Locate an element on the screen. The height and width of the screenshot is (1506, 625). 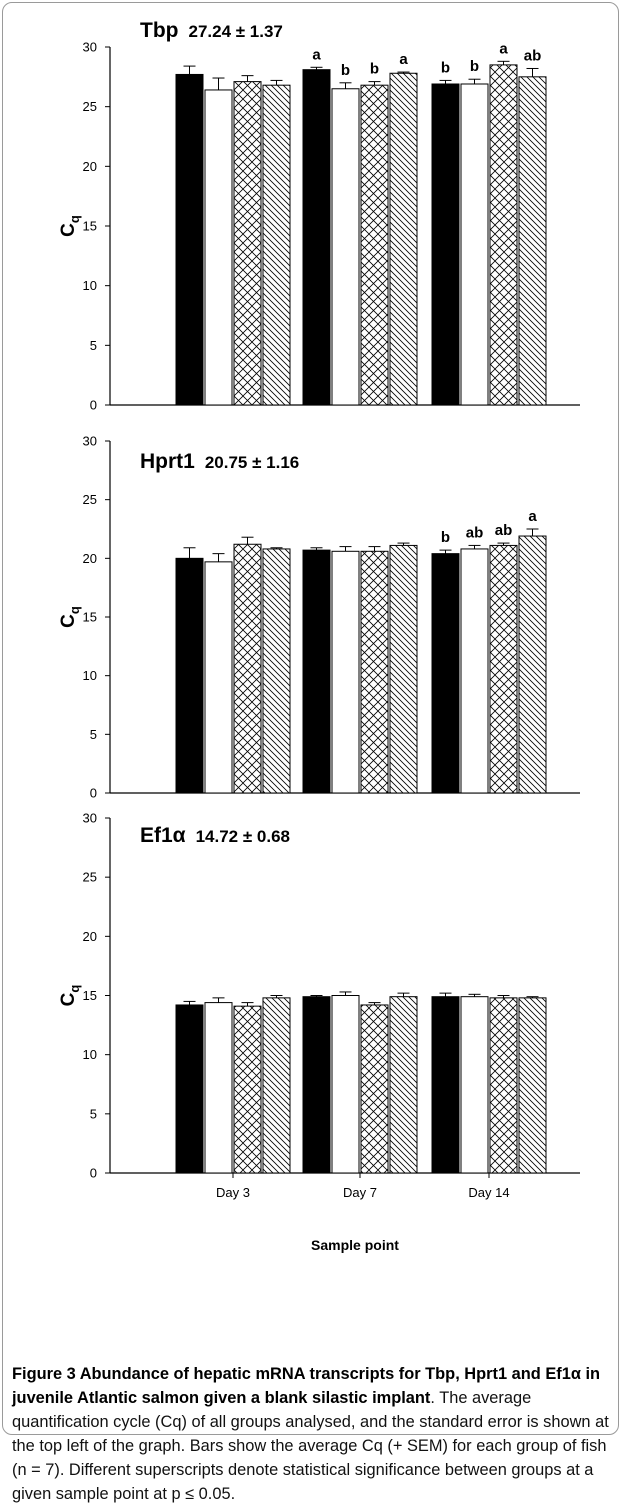
gene-title: Hprt1 is located at coordinates (167, 461).